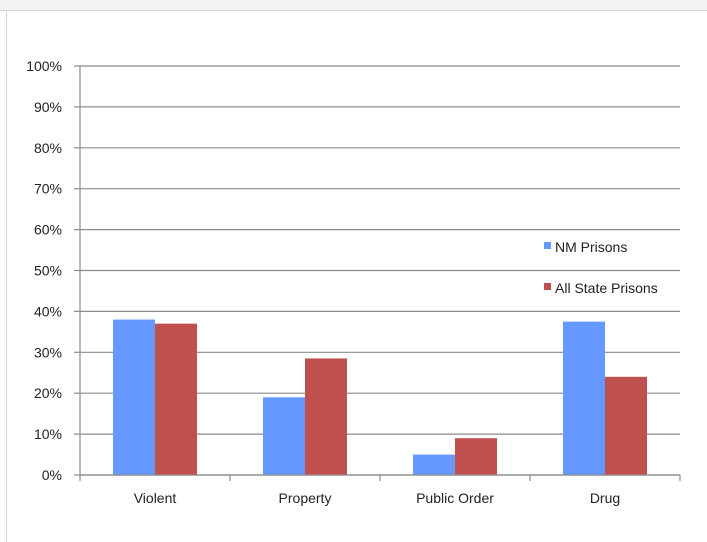 Image resolution: width=707 pixels, height=542 pixels. I want to click on legend: NM Prisons All State Prisons, so click(601, 267).